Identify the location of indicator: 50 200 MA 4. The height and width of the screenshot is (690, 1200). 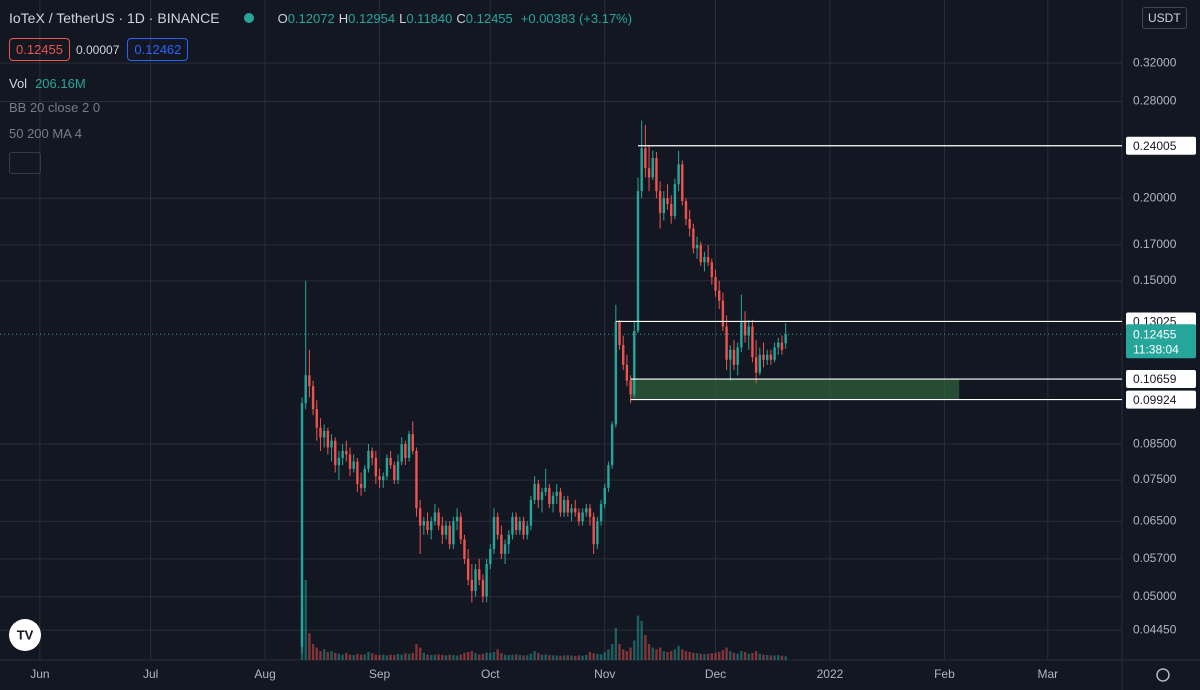
(45, 133).